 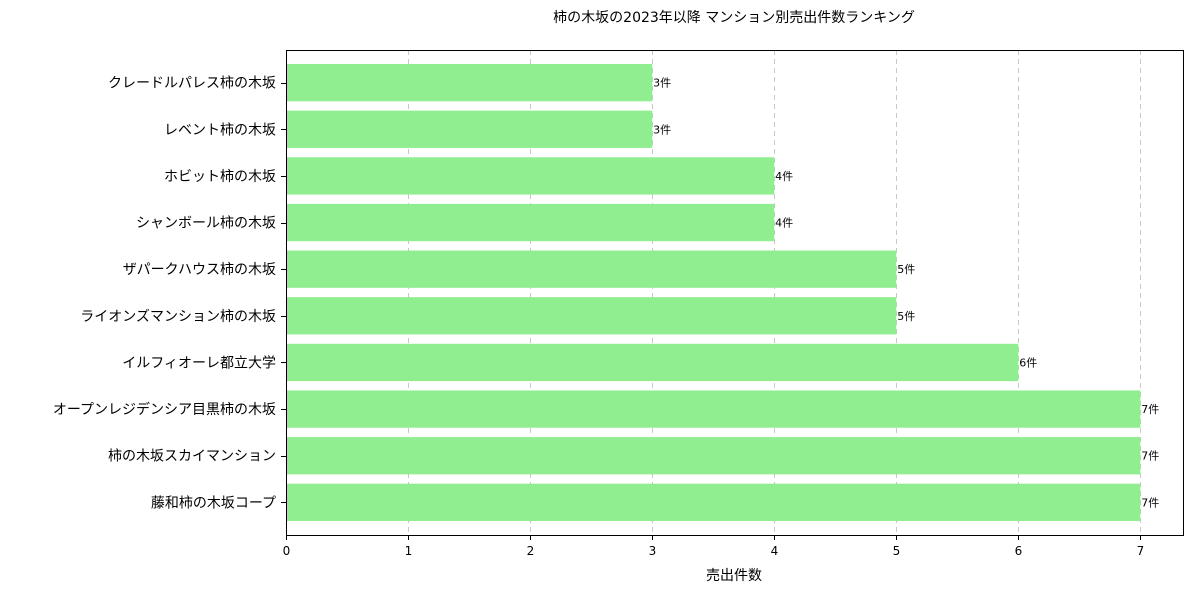 What do you see at coordinates (192, 83) in the screenshot?
I see `y-category-label: クレードルパレス柿の木坂` at bounding box center [192, 83].